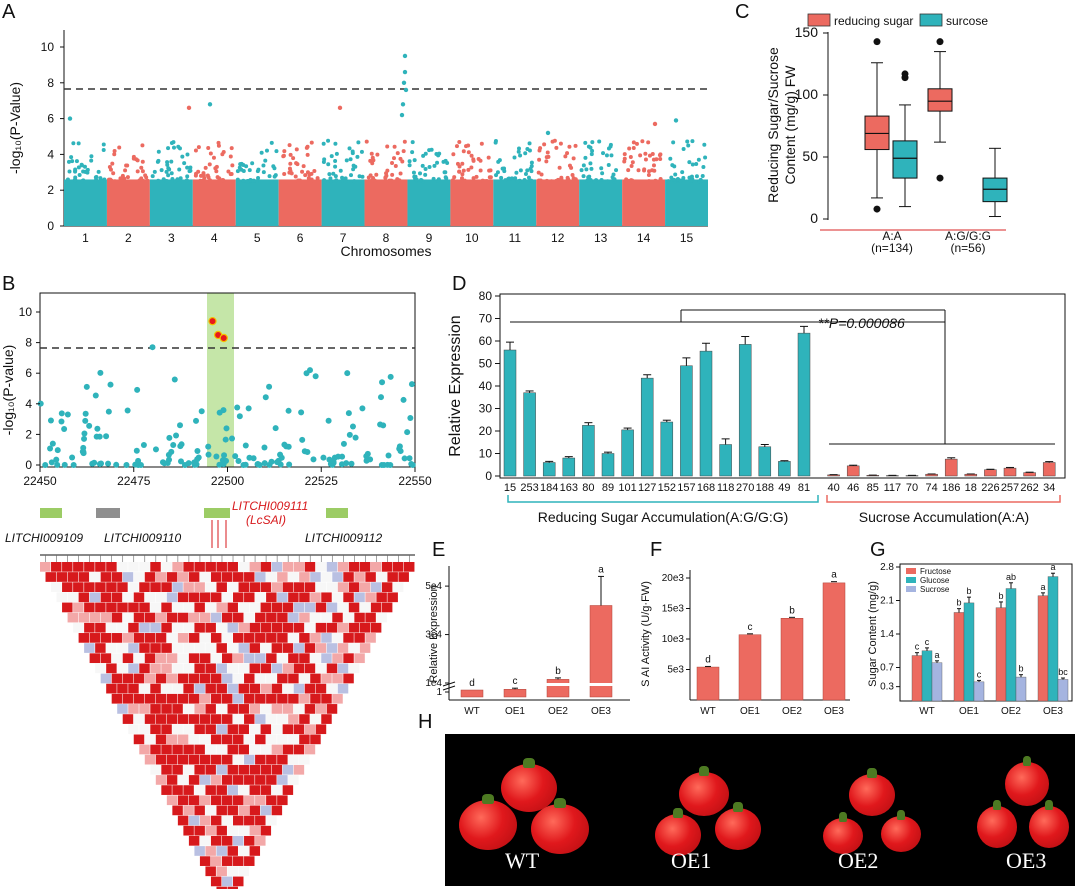 Image resolution: width=1080 pixels, height=889 pixels. I want to click on fruit, so click(529, 785).